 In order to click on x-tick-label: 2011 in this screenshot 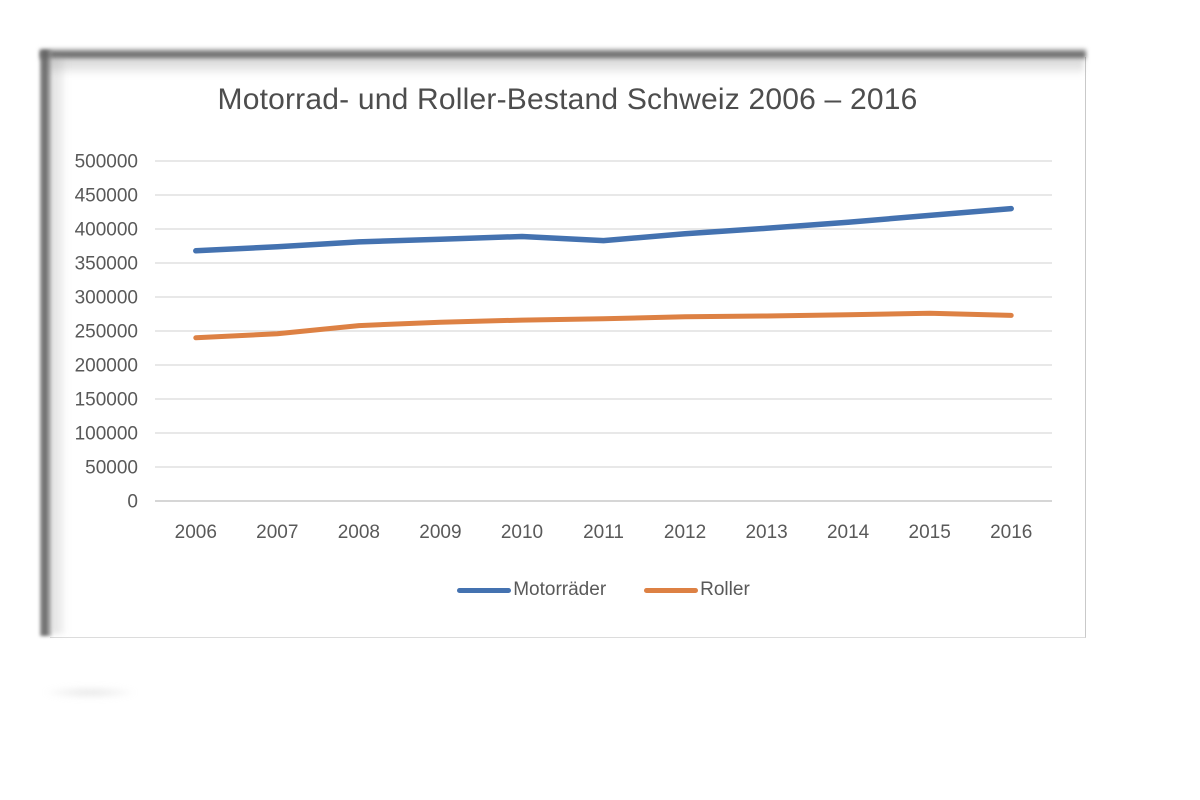, I will do `click(603, 532)`.